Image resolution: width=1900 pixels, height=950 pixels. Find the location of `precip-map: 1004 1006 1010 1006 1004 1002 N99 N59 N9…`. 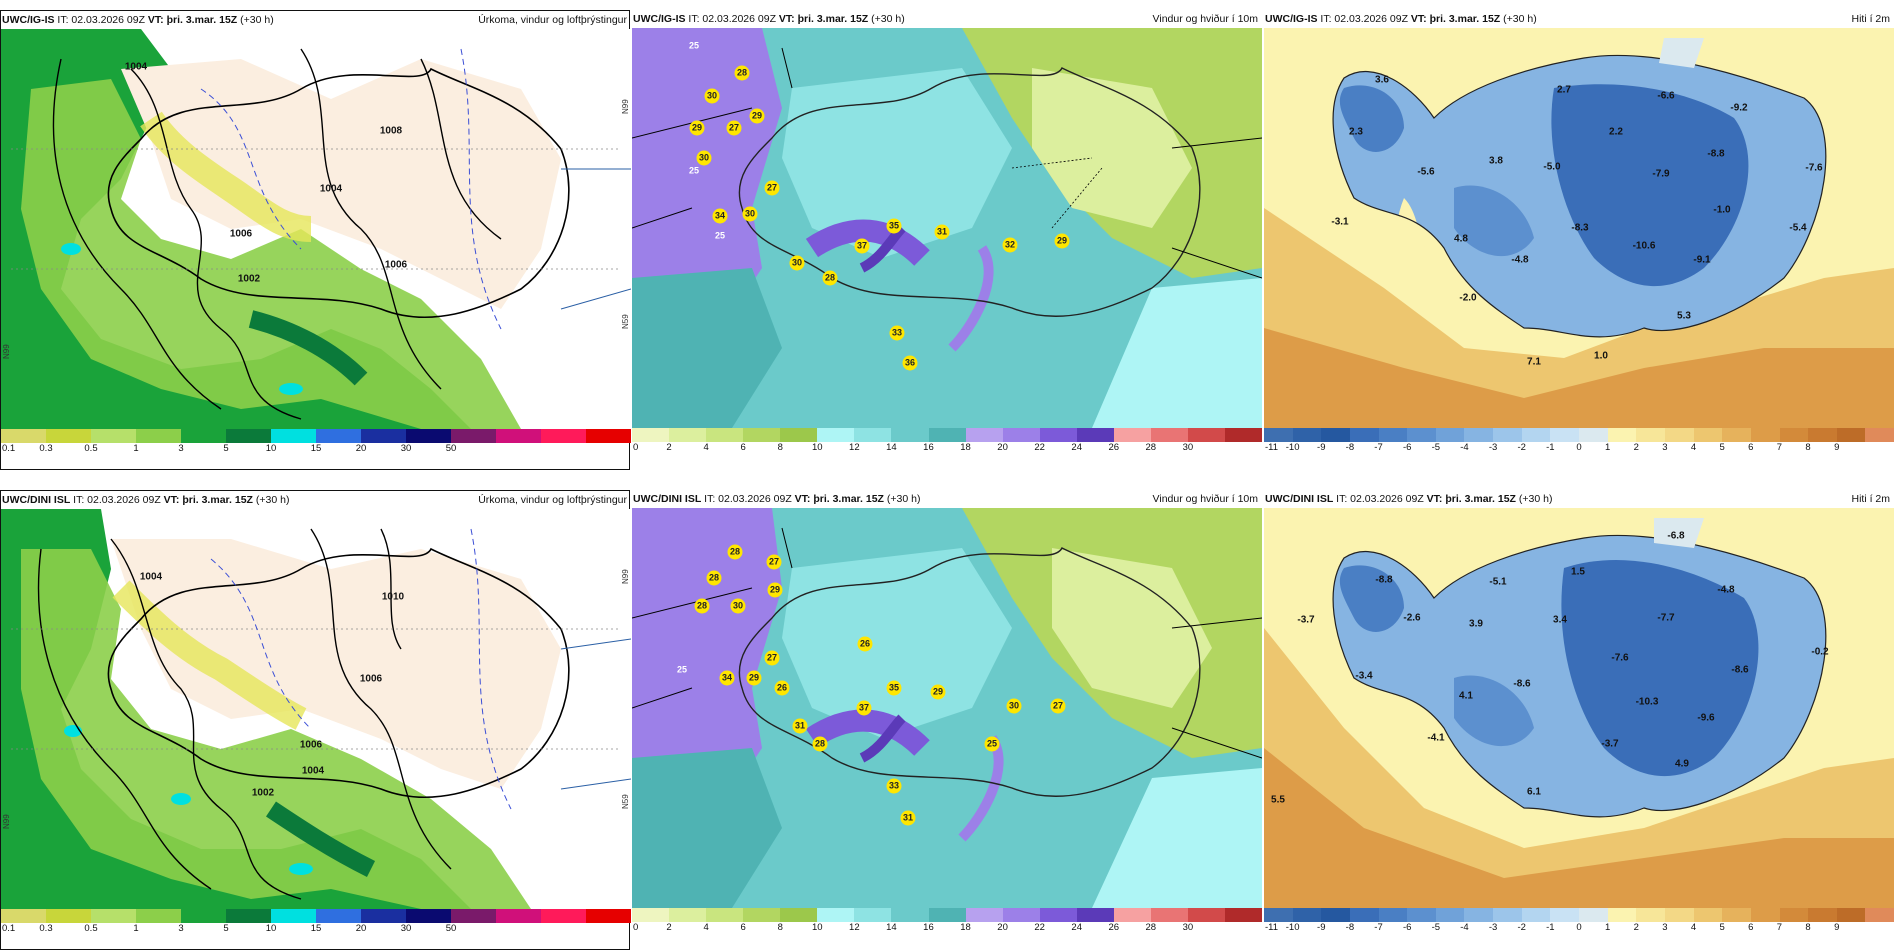

precip-map: 1004 1006 1010 1006 1004 1002 N99 N59 N9… is located at coordinates (316, 709).